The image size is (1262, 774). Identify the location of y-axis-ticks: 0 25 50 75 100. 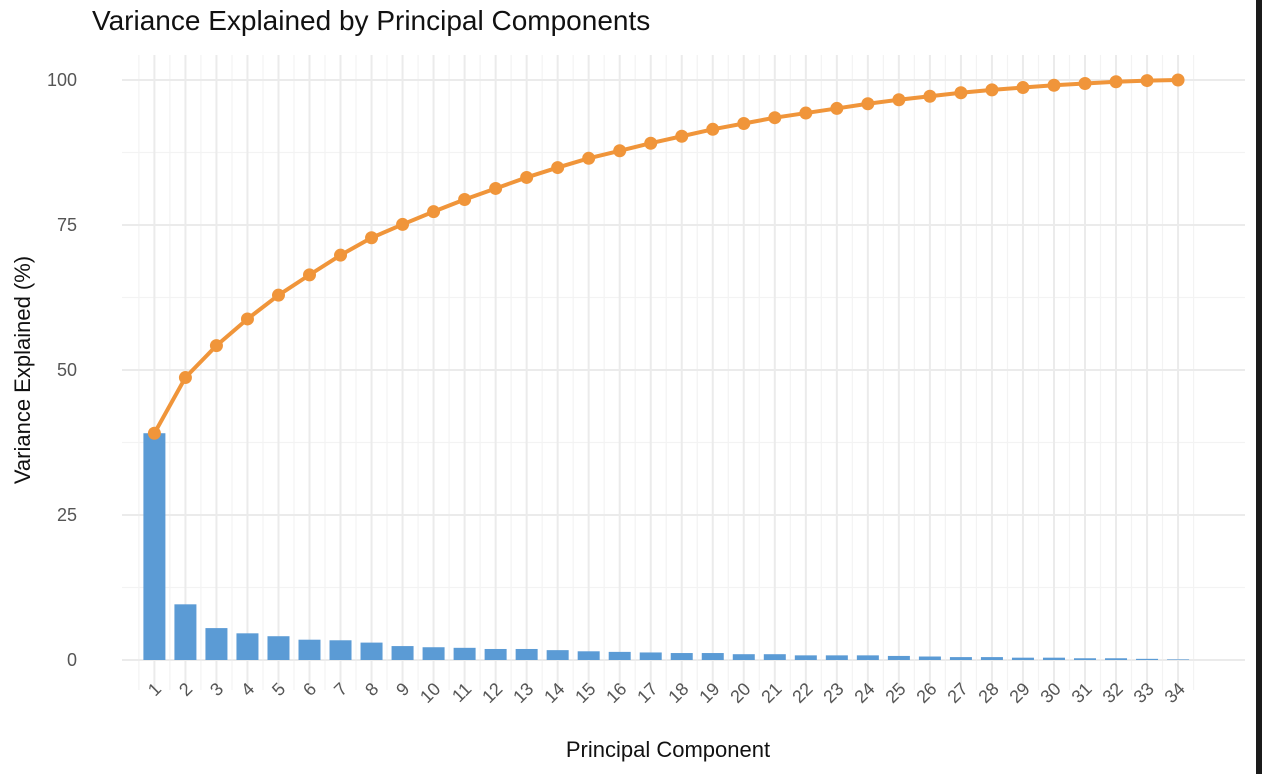
(62, 370).